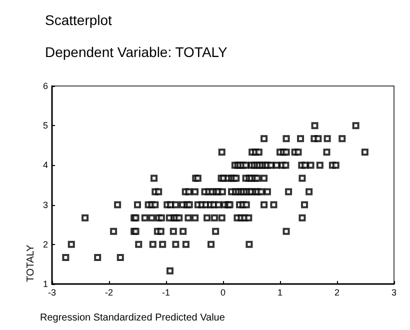  What do you see at coordinates (31, 263) in the screenshot?
I see `y-axis-title: TOTALY` at bounding box center [31, 263].